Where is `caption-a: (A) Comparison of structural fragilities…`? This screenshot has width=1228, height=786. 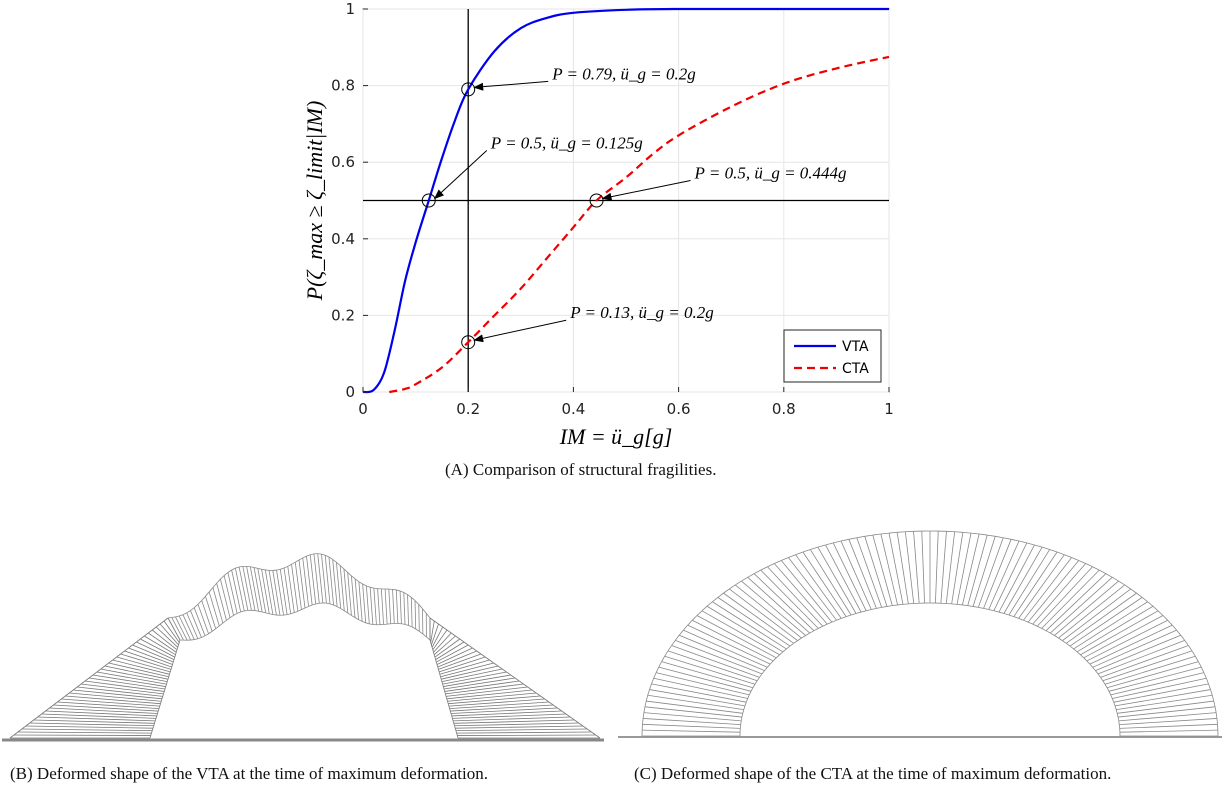 caption-a: (A) Comparison of structural fragilities… is located at coordinates (581, 469).